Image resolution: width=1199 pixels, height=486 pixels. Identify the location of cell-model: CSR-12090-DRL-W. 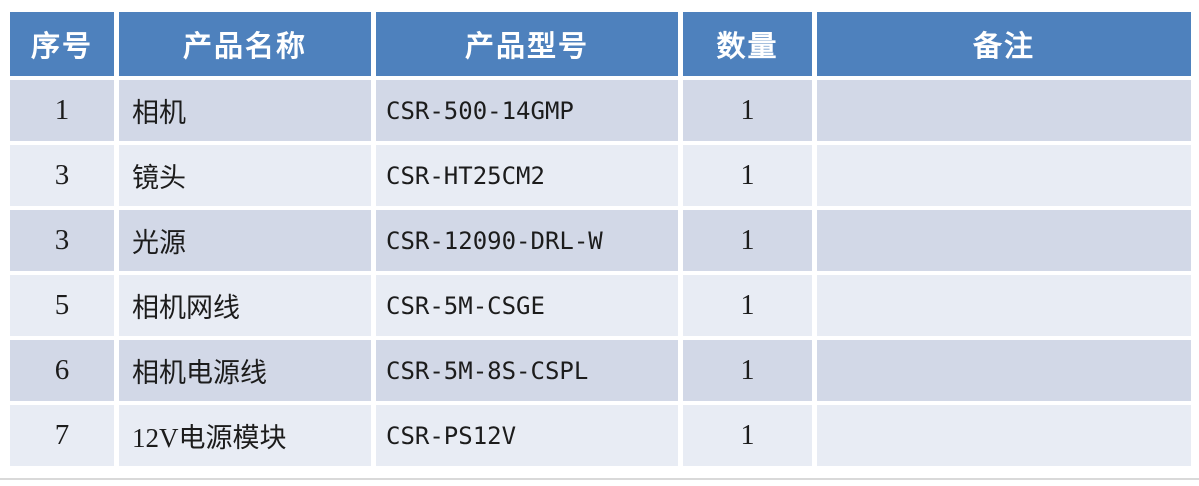
(527, 240).